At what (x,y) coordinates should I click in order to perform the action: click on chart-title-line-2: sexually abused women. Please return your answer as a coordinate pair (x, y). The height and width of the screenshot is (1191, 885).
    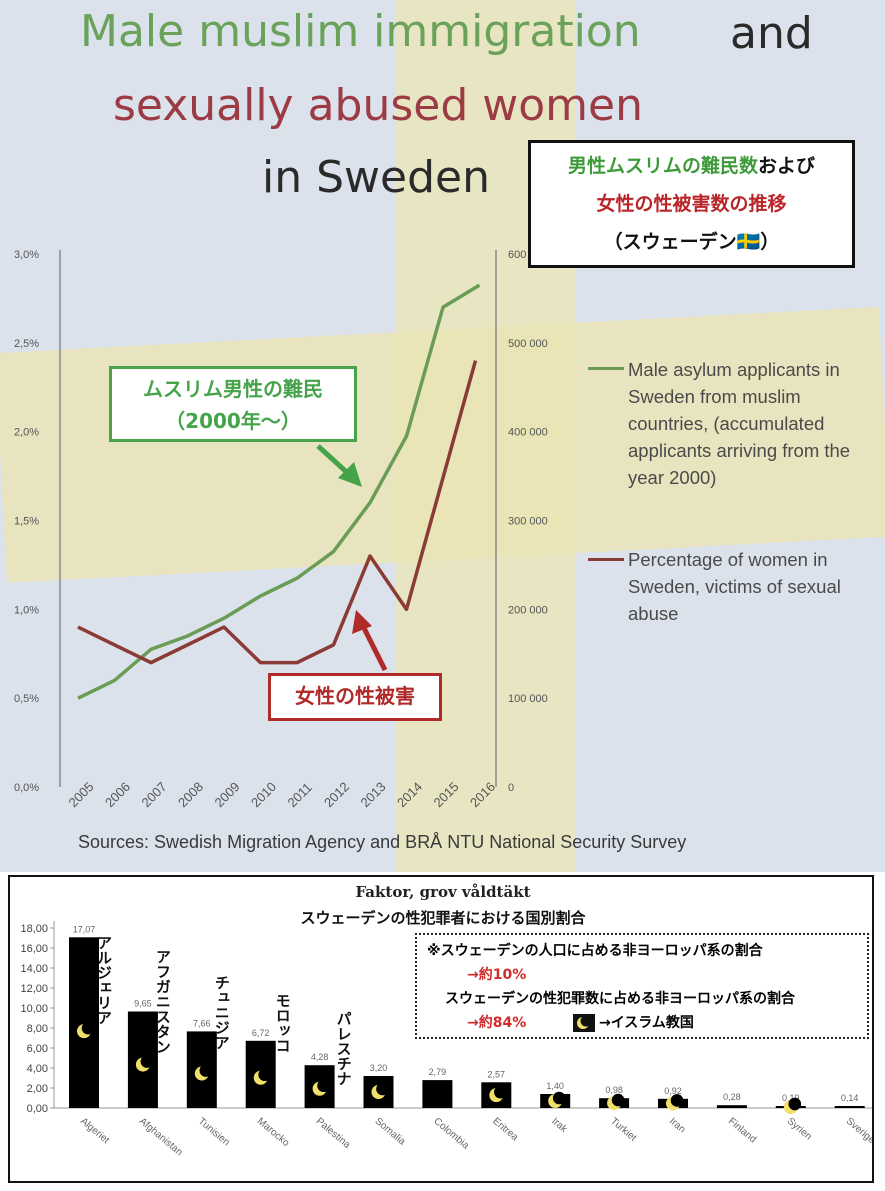
    Looking at the image, I should click on (378, 105).